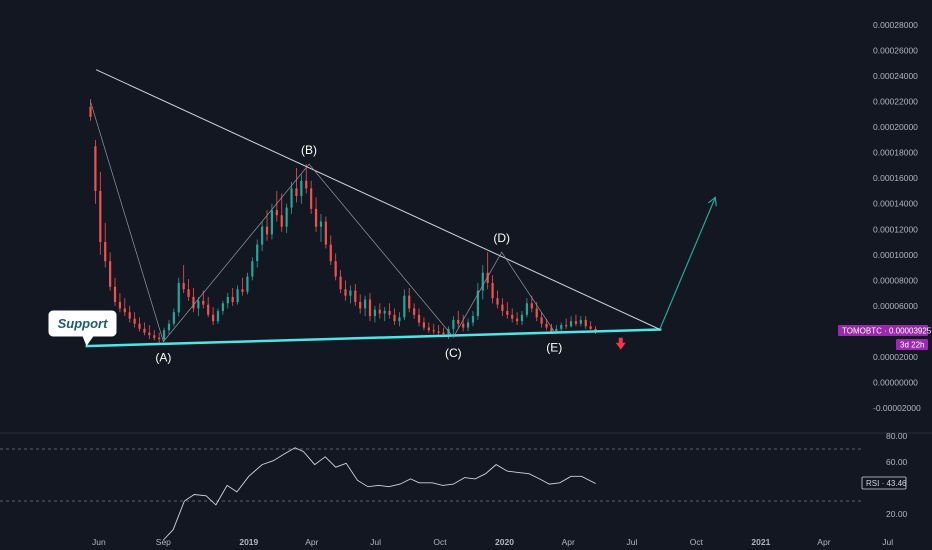 The width and height of the screenshot is (932, 550). Describe the element at coordinates (895, 25) in the screenshot. I see `price-tick-label: 0.00028000` at that location.